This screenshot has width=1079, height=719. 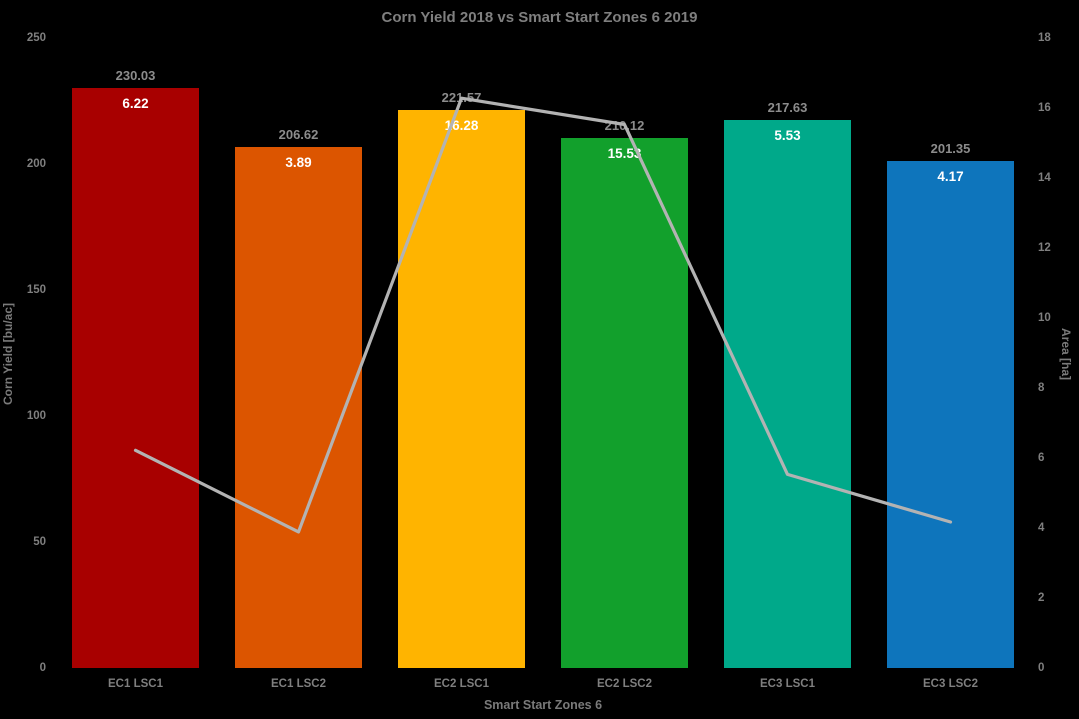 What do you see at coordinates (1041, 388) in the screenshot?
I see `right-y-tick-label: 8` at bounding box center [1041, 388].